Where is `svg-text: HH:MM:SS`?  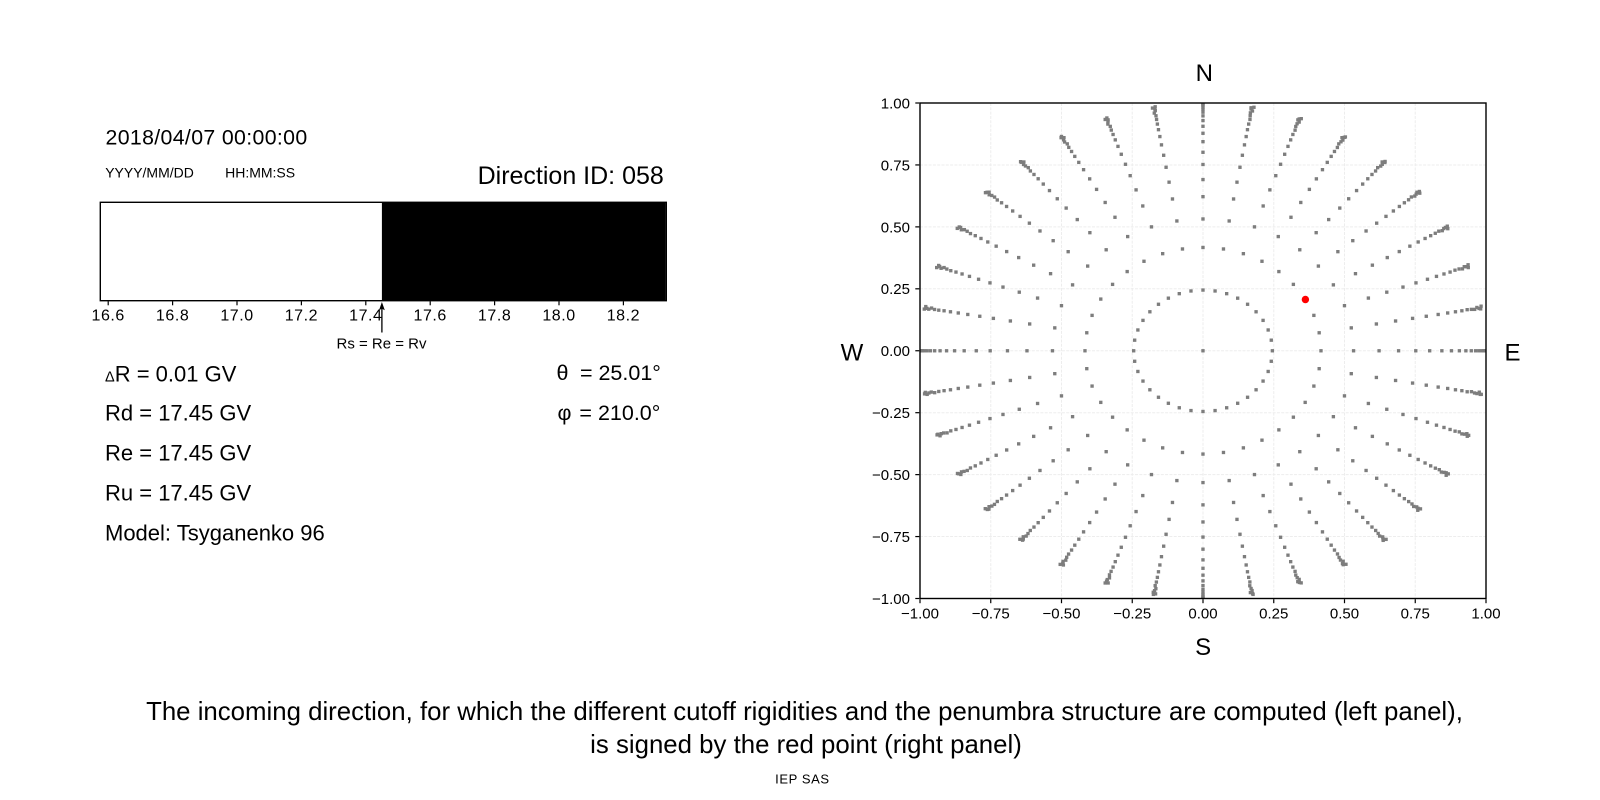
svg-text: HH:MM:SS is located at coordinates (260, 173).